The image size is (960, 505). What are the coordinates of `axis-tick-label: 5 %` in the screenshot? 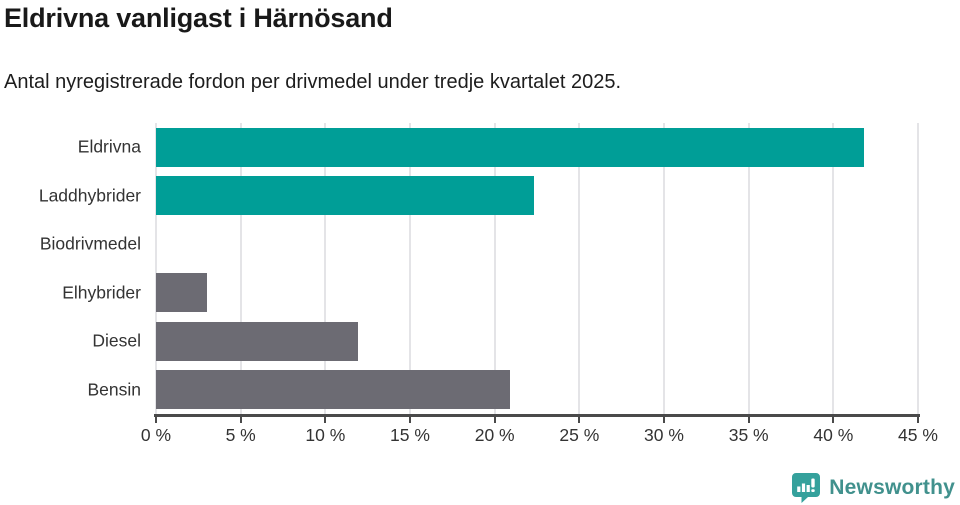 It's located at (240, 435).